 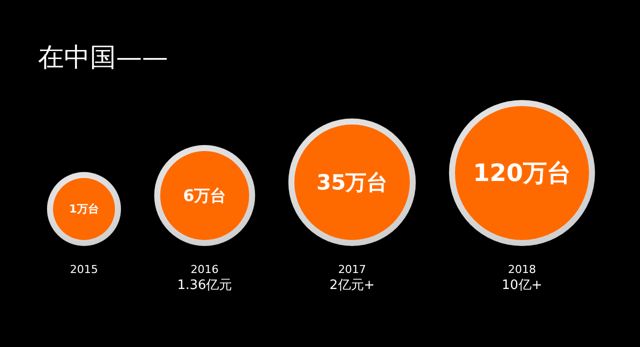 I want to click on category-label: 2016, so click(x=204, y=269).